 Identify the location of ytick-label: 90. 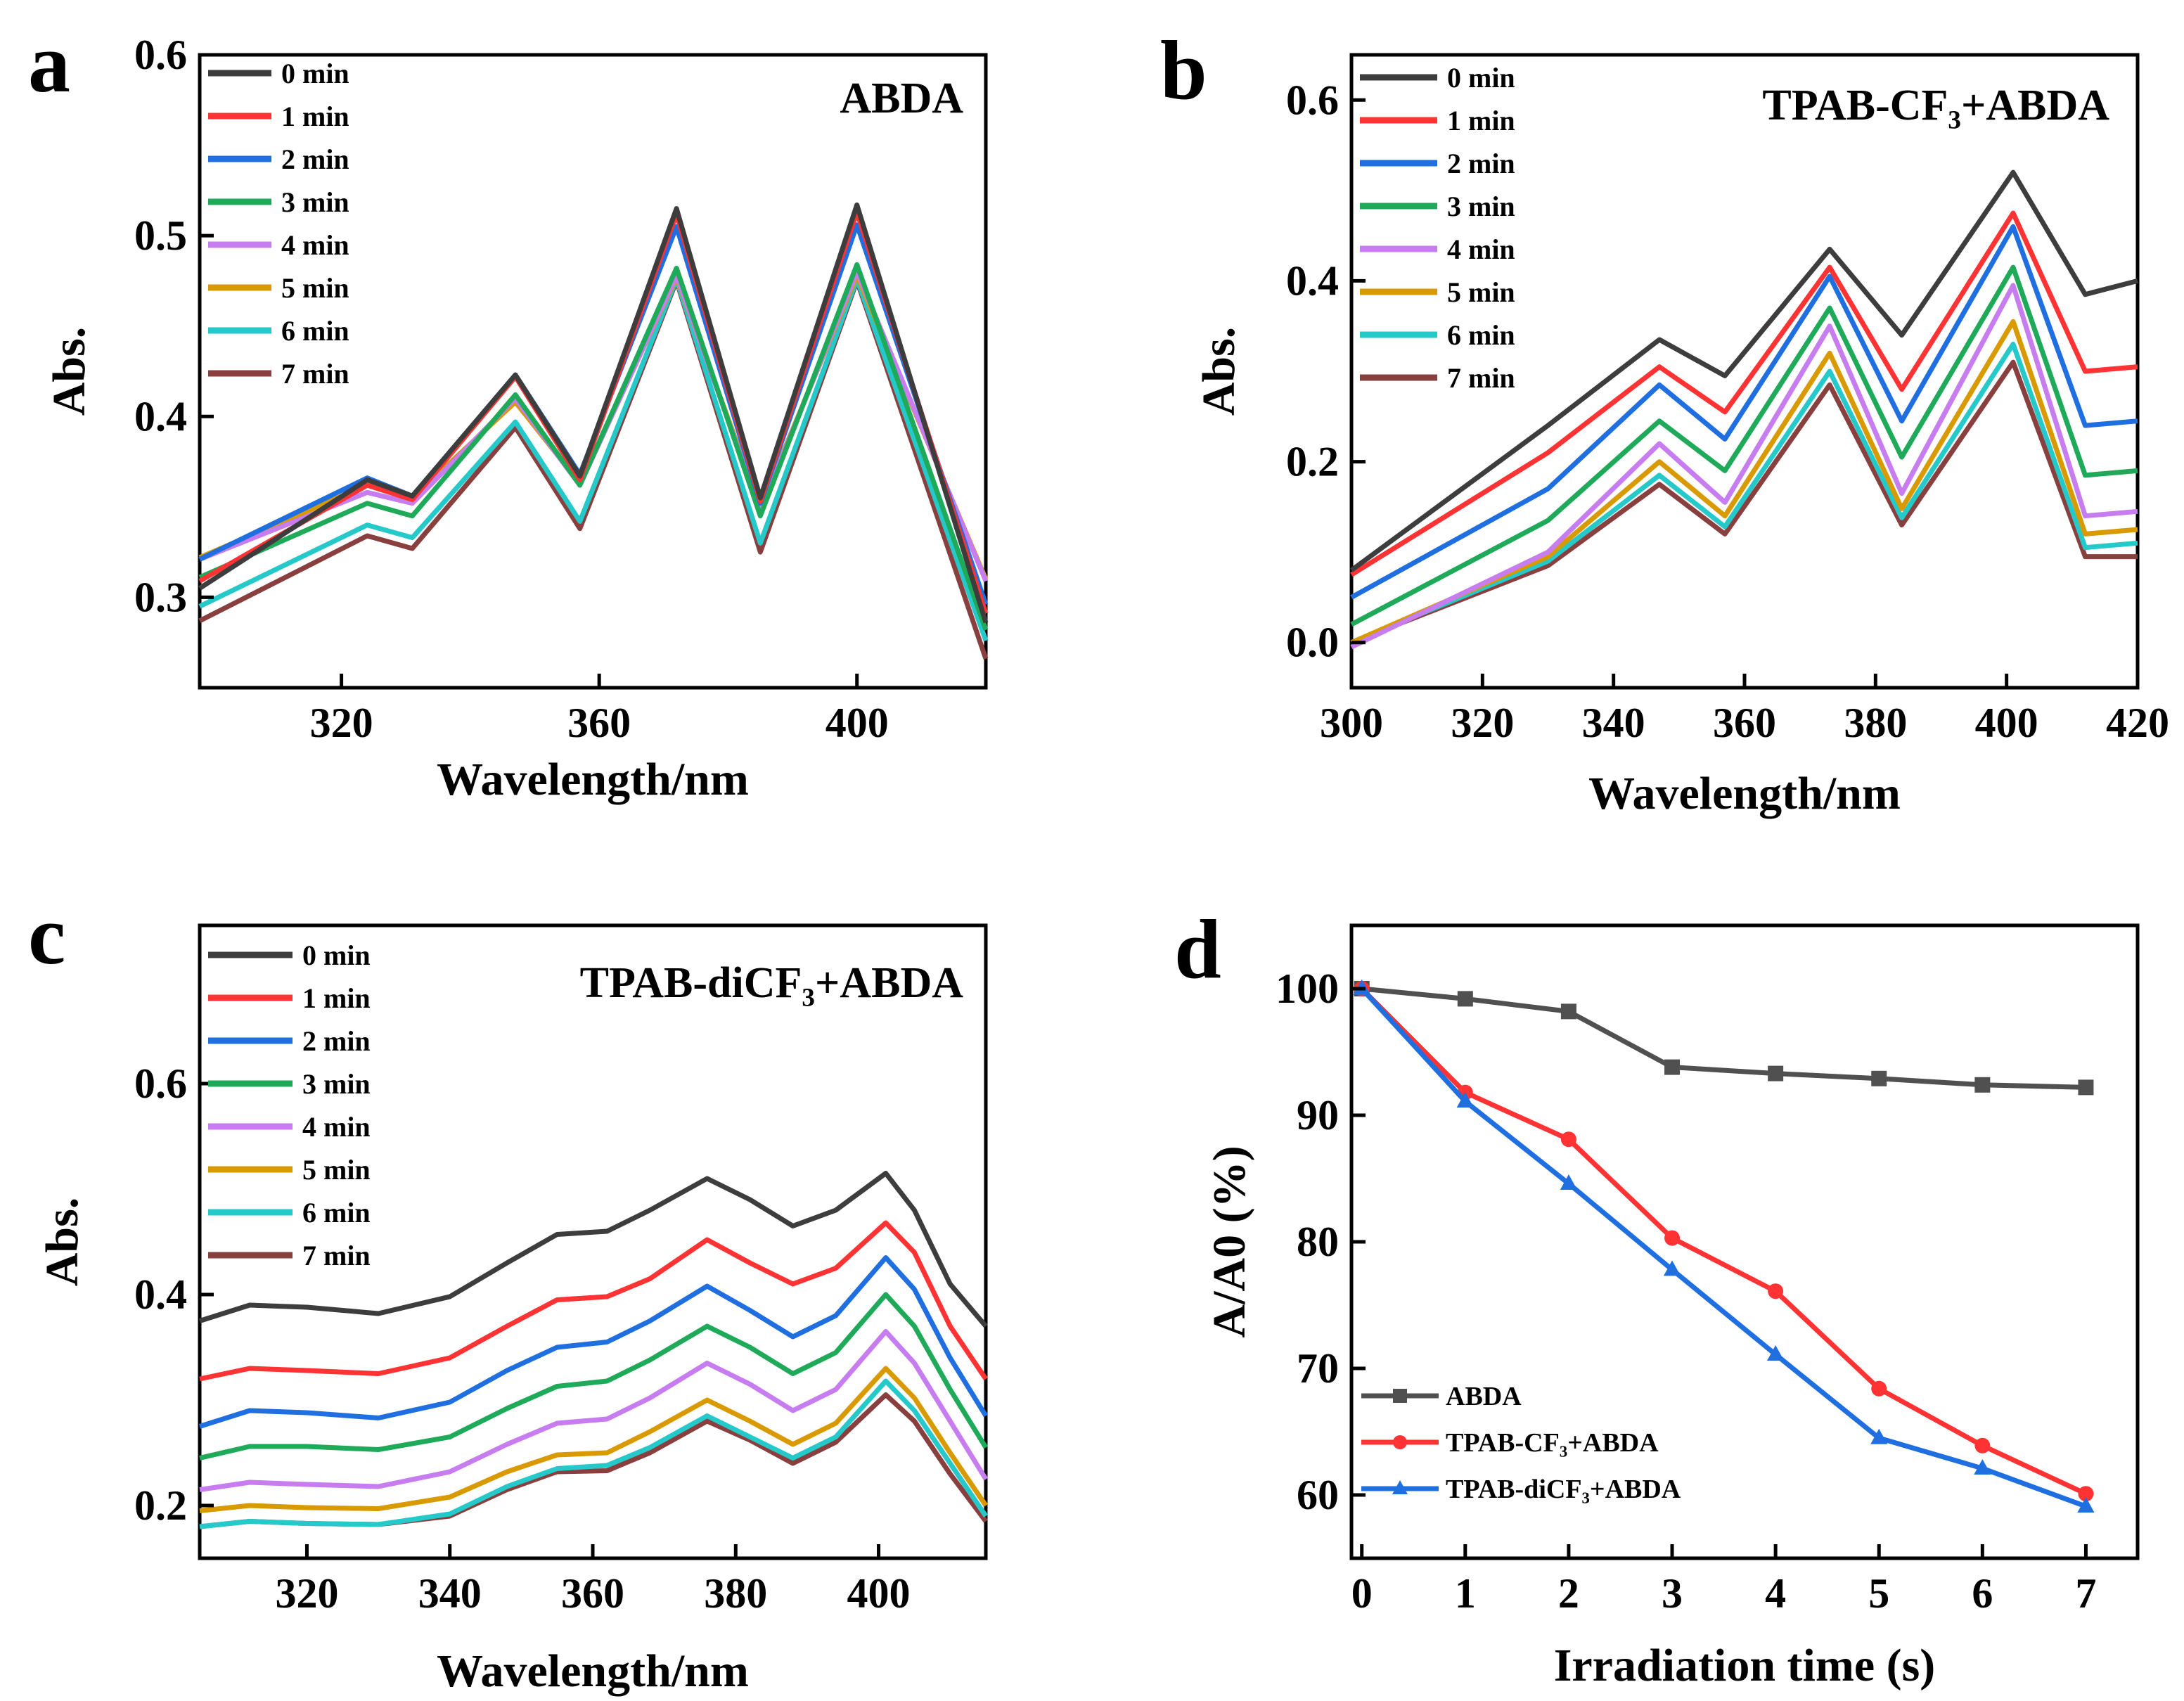
(1318, 1115).